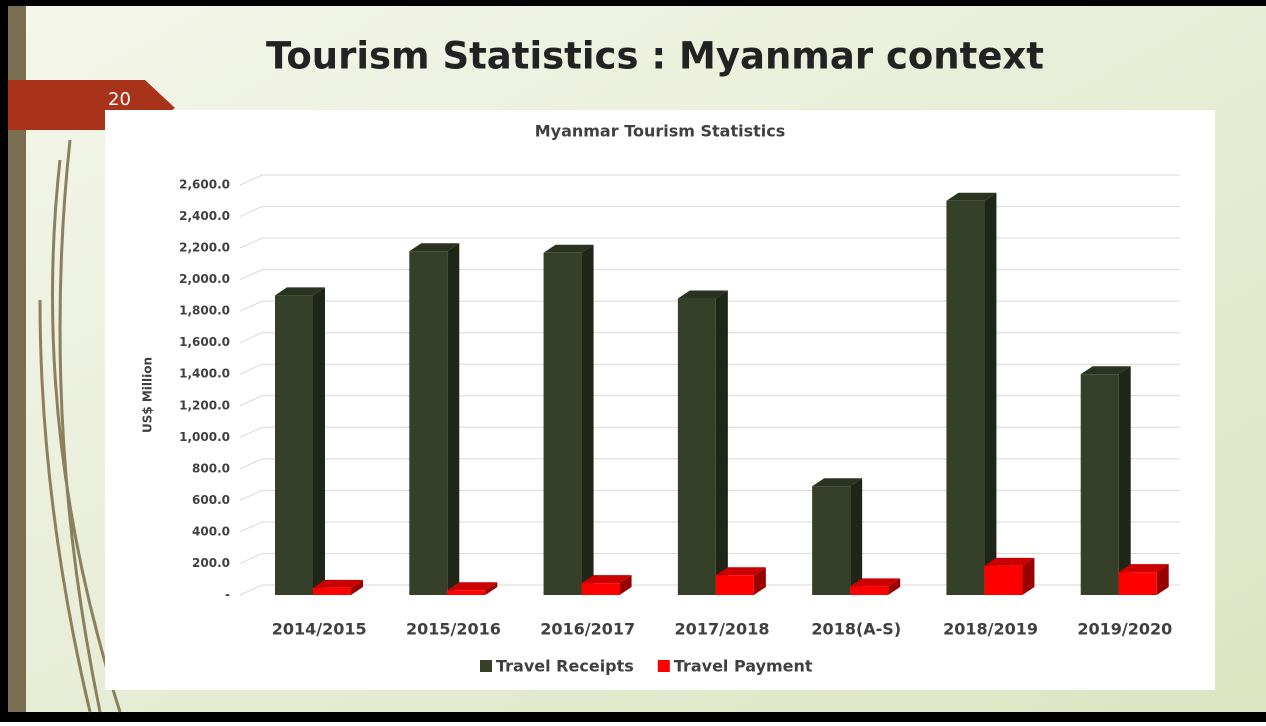  Describe the element at coordinates (227, 595) in the screenshot. I see `y-tick-label: -` at that location.